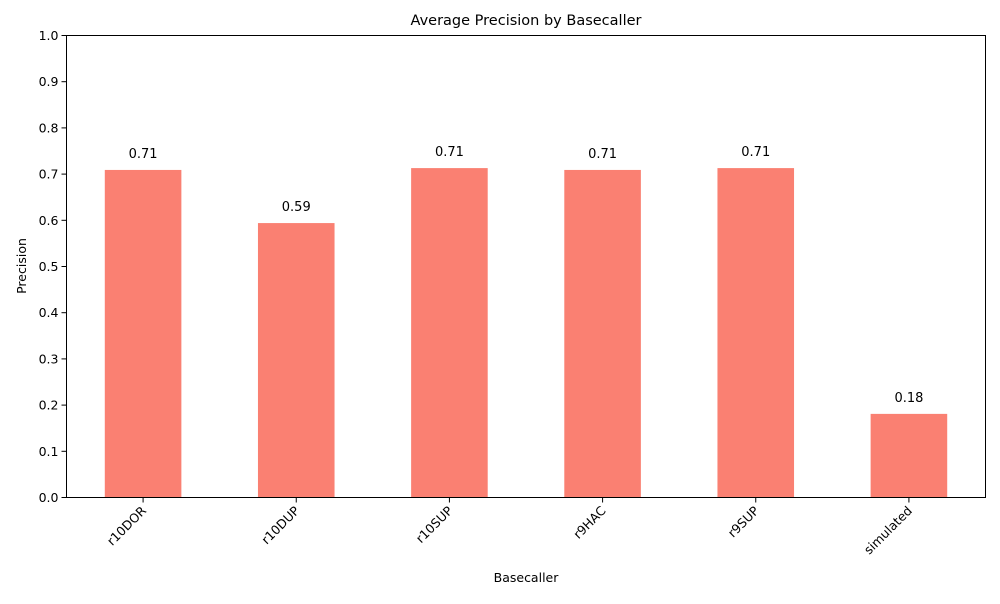 The image size is (1000, 604). Describe the element at coordinates (49, 358) in the screenshot. I see `y-tick-label: 0.3` at that location.